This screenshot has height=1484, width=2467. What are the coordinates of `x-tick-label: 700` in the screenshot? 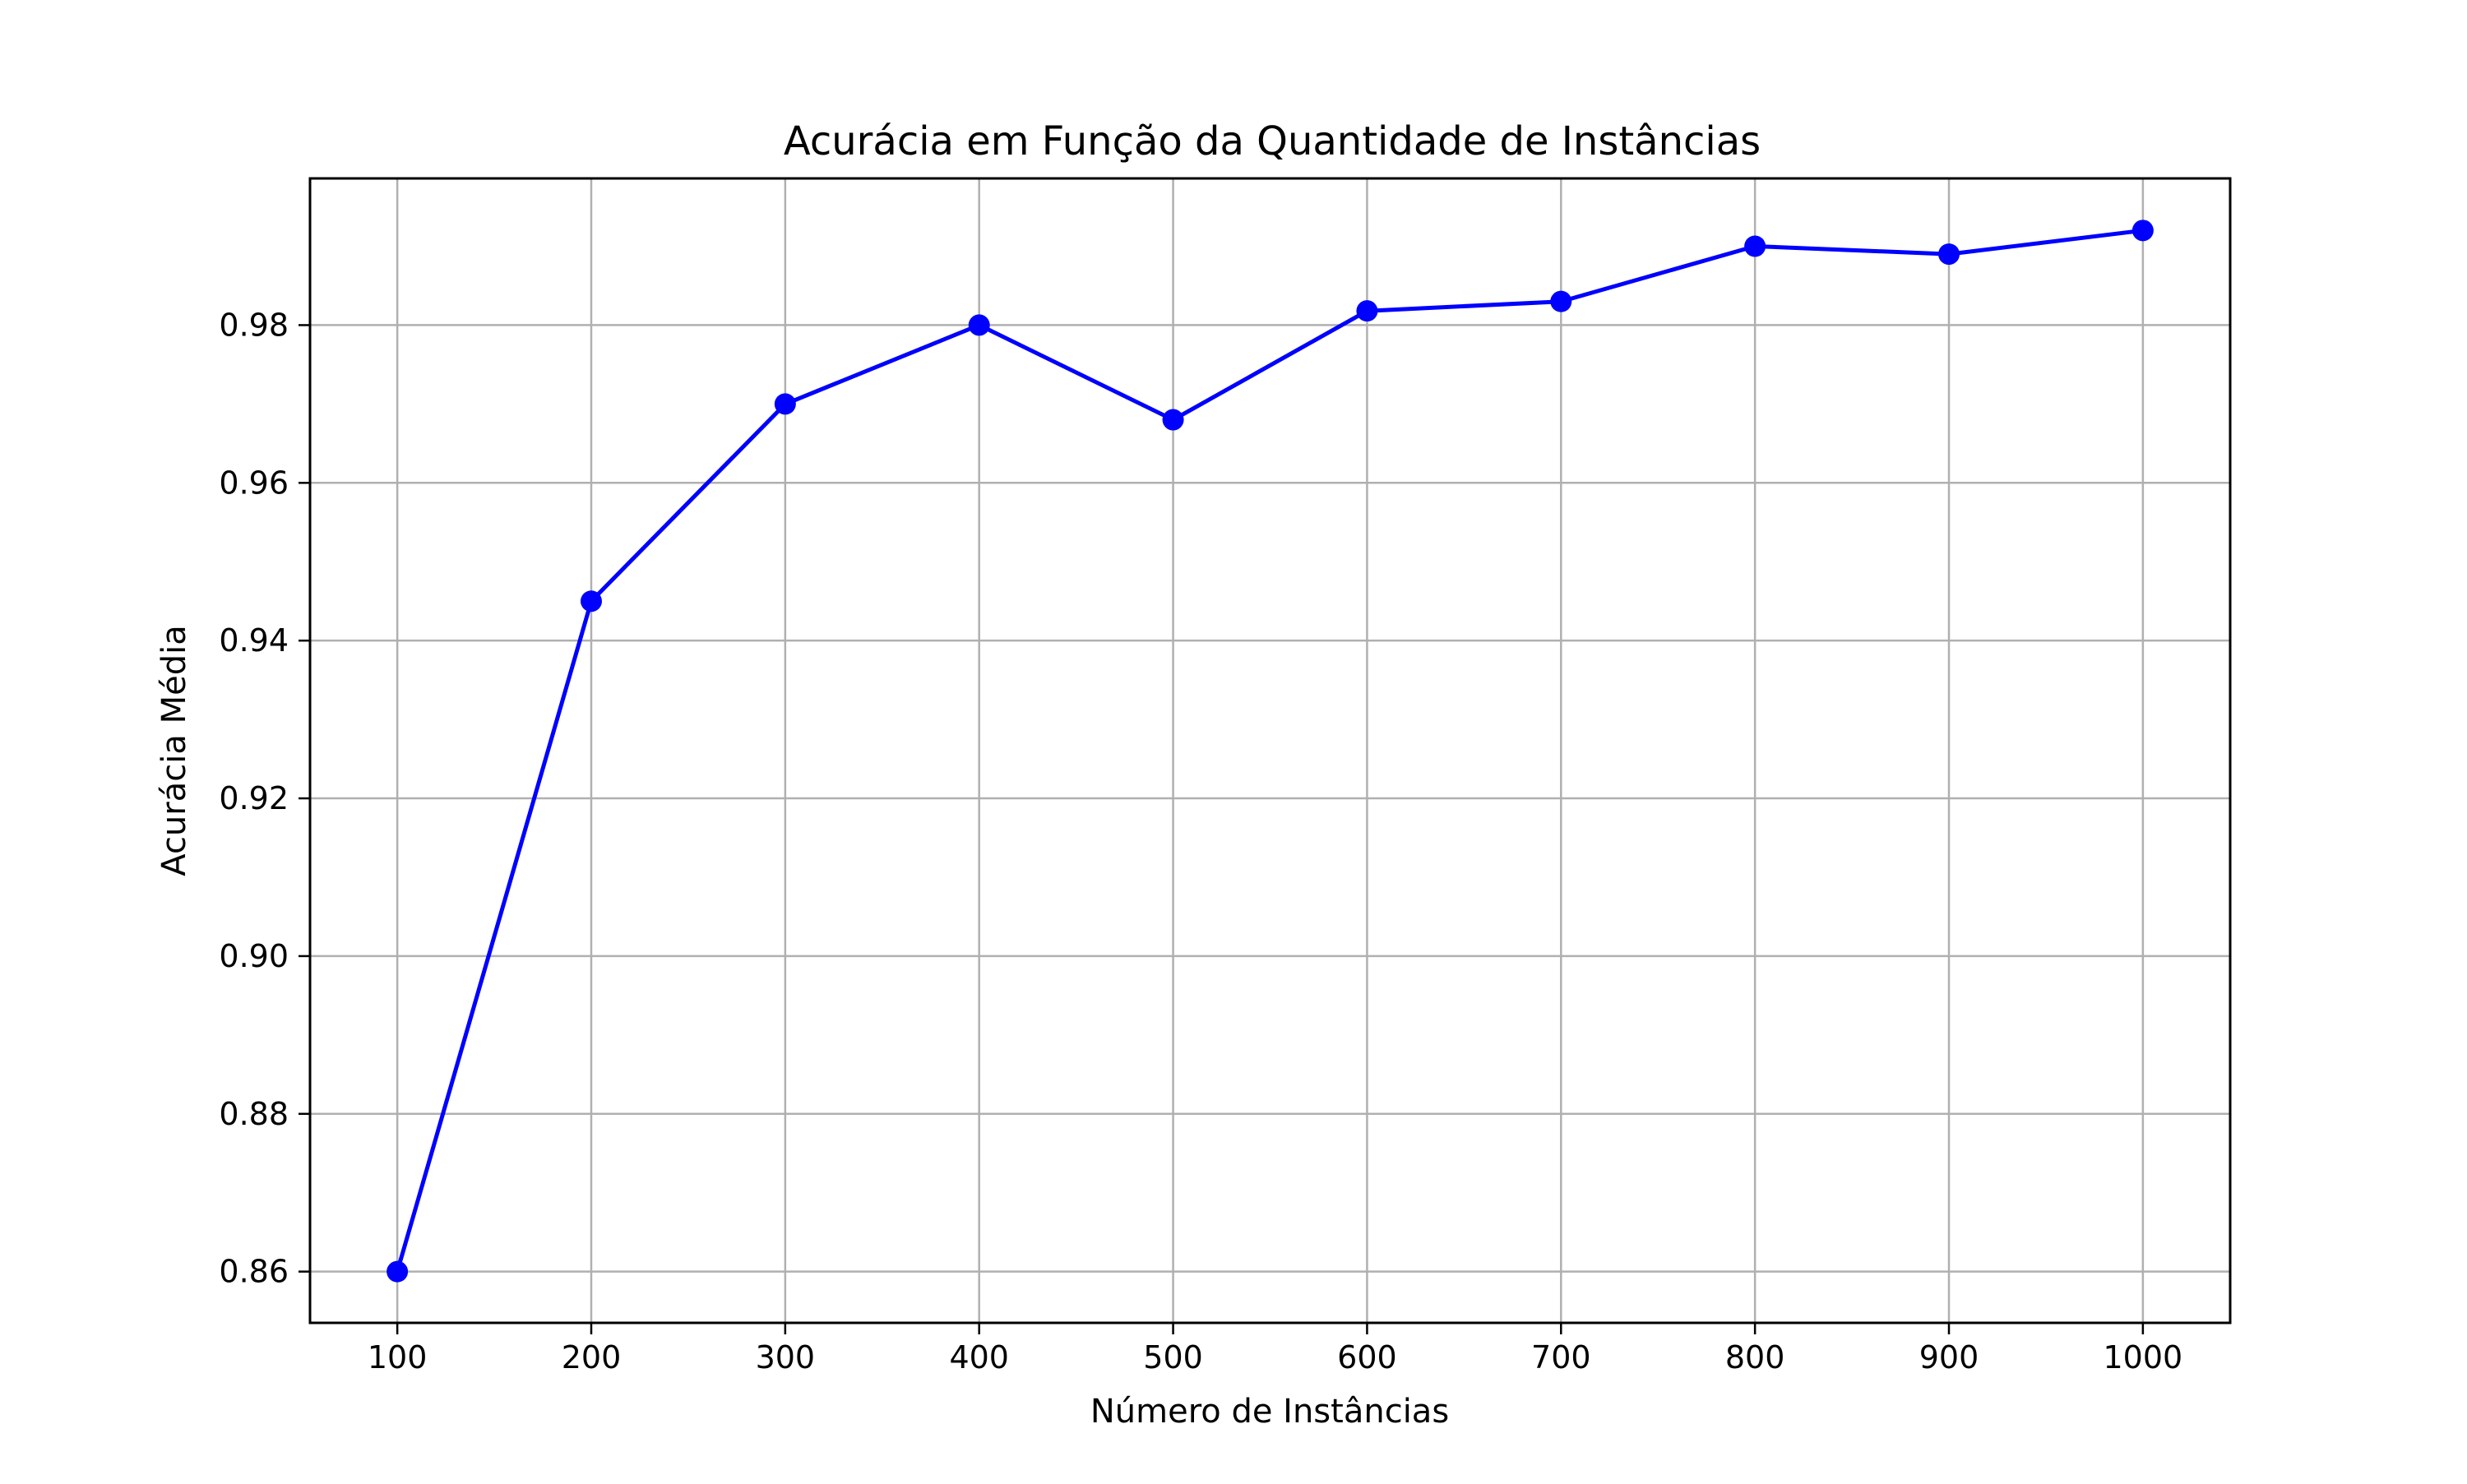 It's located at (1561, 1357).